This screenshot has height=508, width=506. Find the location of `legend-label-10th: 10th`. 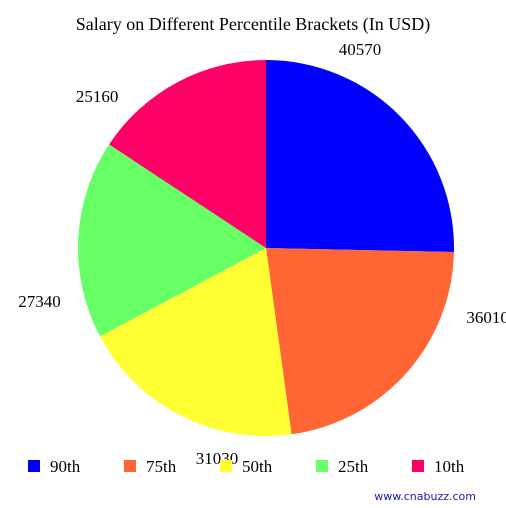

legend-label-10th: 10th is located at coordinates (449, 466).